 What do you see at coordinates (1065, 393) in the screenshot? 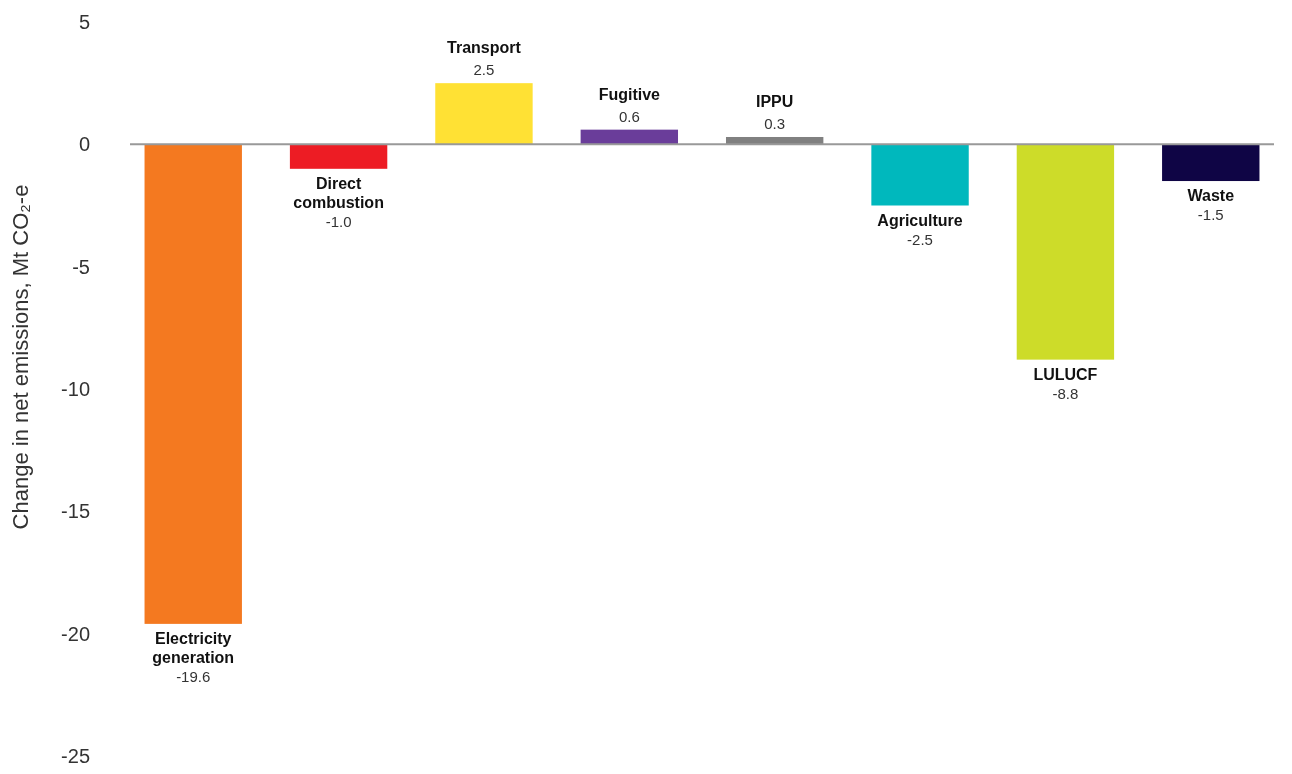
I see `data-label: -8.8` at bounding box center [1065, 393].